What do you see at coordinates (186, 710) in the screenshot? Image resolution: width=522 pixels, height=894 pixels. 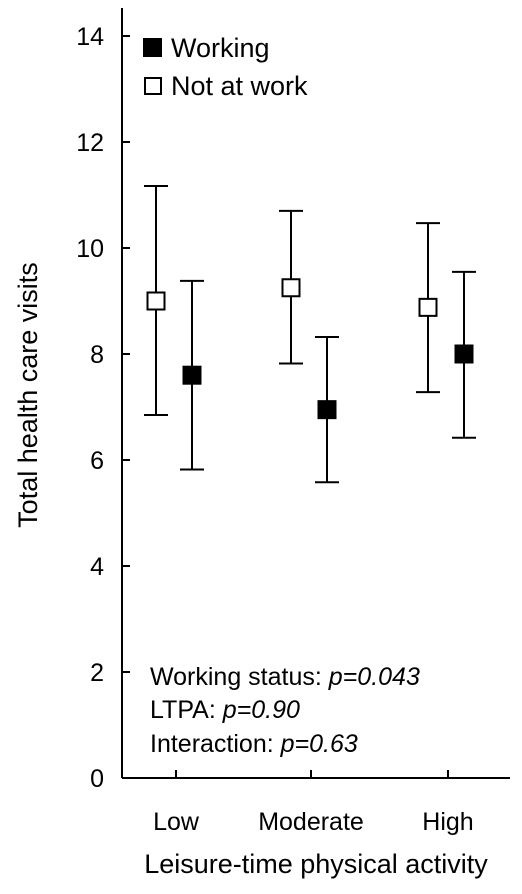 I see `annotation-ltpa-label: LTPA:` at bounding box center [186, 710].